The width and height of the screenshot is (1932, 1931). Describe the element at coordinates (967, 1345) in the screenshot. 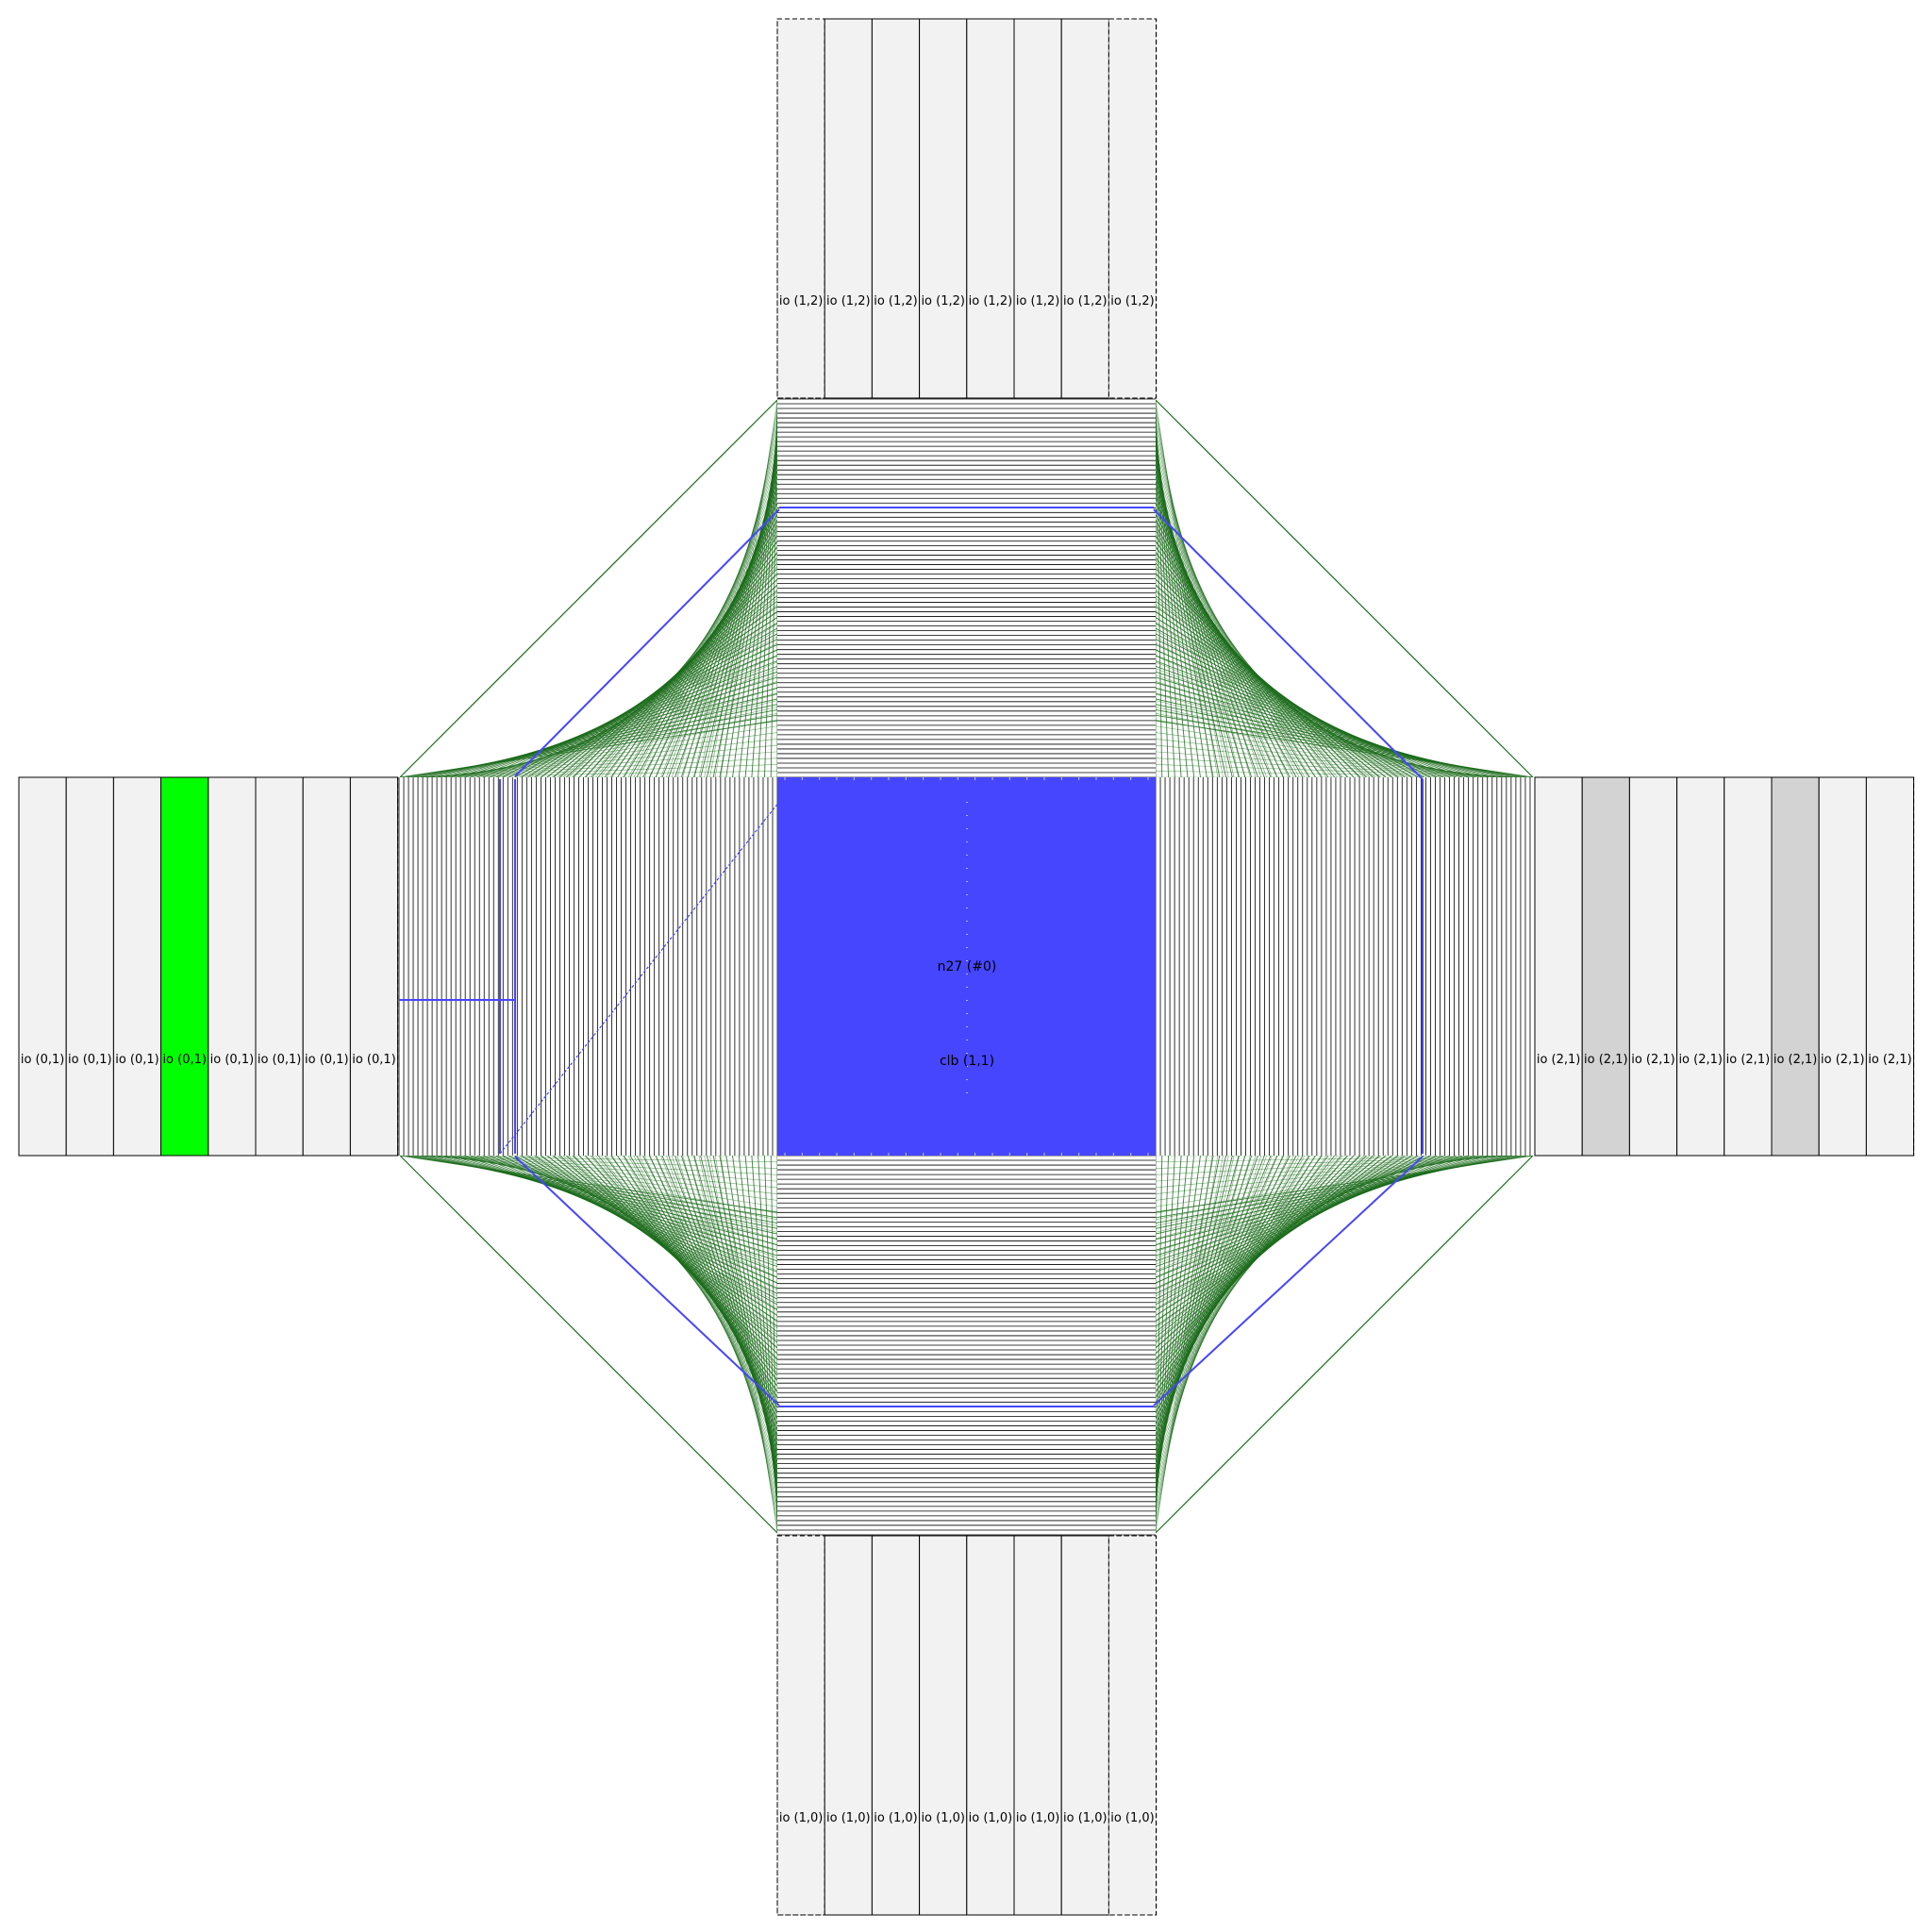

I see `channel-bottom` at that location.